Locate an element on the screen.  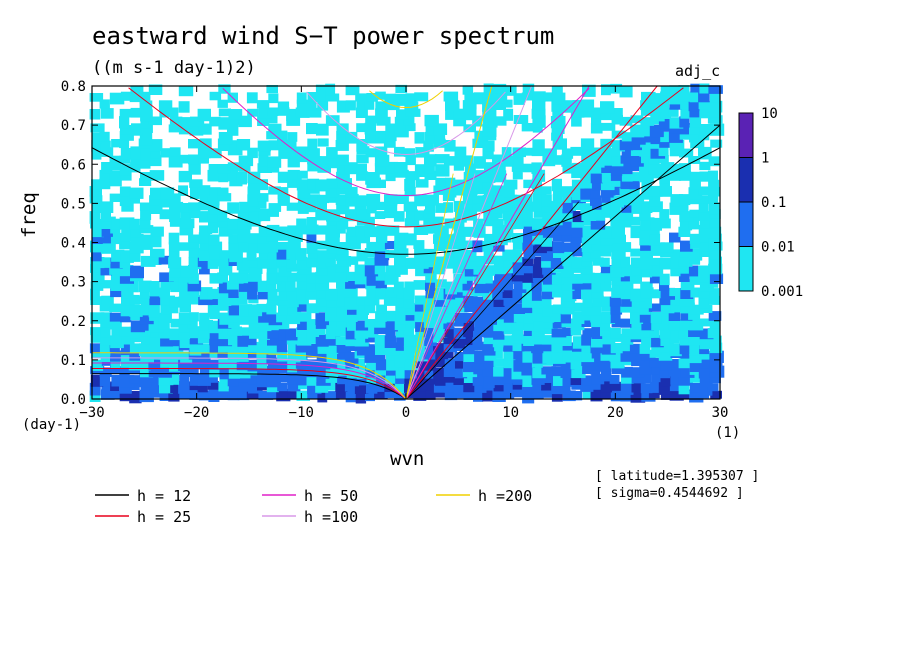
experiment-tag: adj_c is located at coordinates (698, 71).